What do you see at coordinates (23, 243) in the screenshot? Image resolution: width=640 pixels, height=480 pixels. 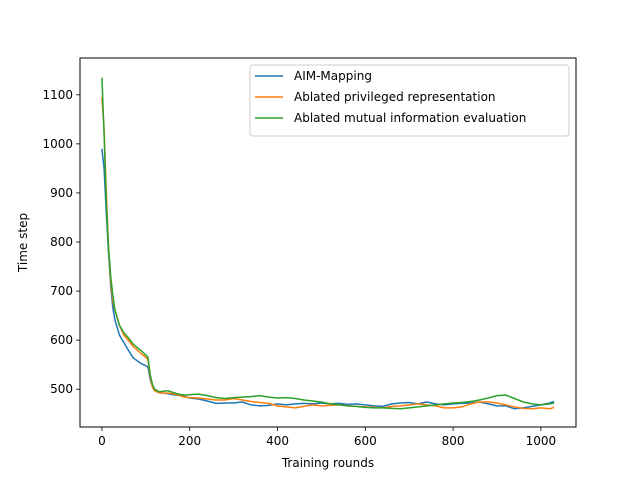 I see `y-axis-label: Time step` at bounding box center [23, 243].